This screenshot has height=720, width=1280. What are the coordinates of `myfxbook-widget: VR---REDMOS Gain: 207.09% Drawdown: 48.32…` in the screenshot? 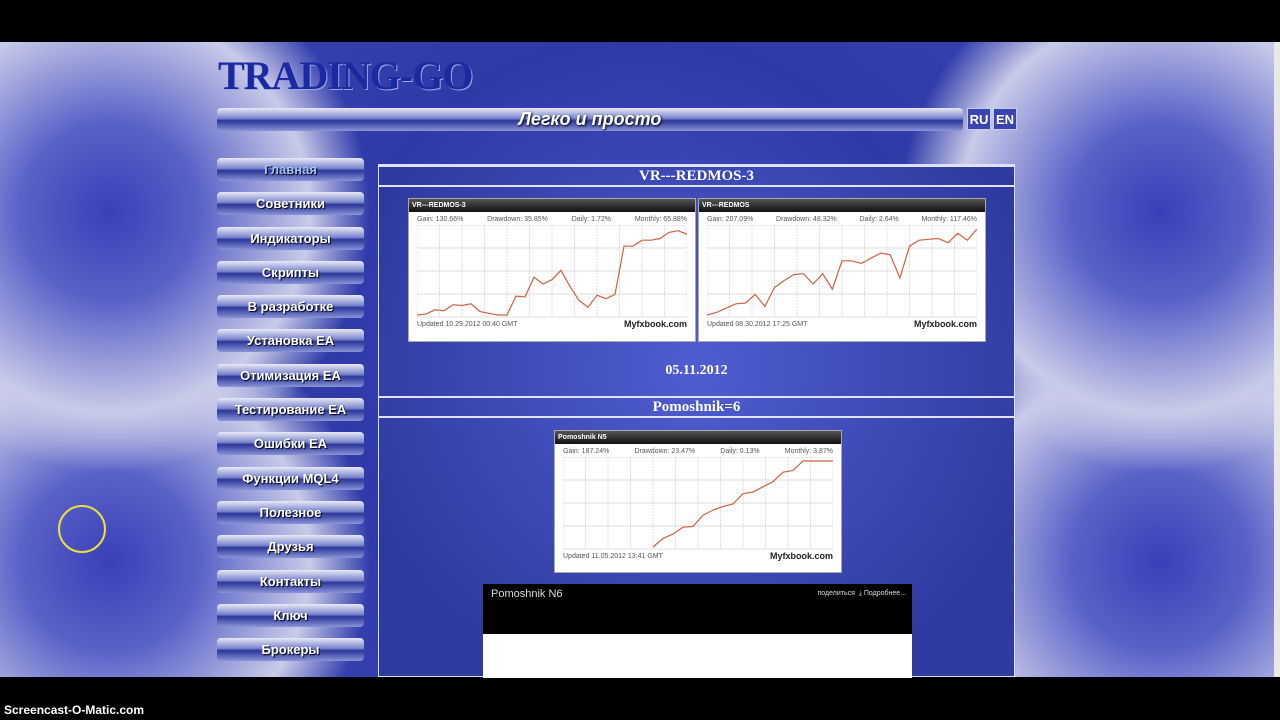 It's located at (842, 270).